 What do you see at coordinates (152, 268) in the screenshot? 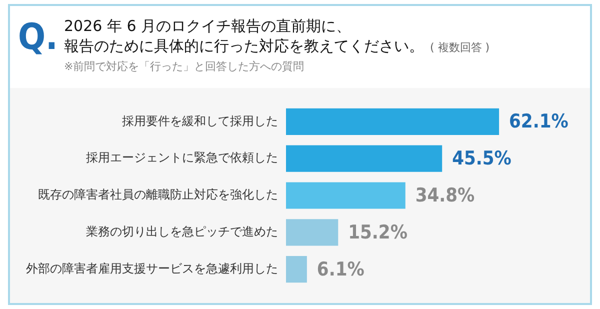
I see `y-tick-label: 外部の障害者雇用支援サービスを急遽利用した` at bounding box center [152, 268].